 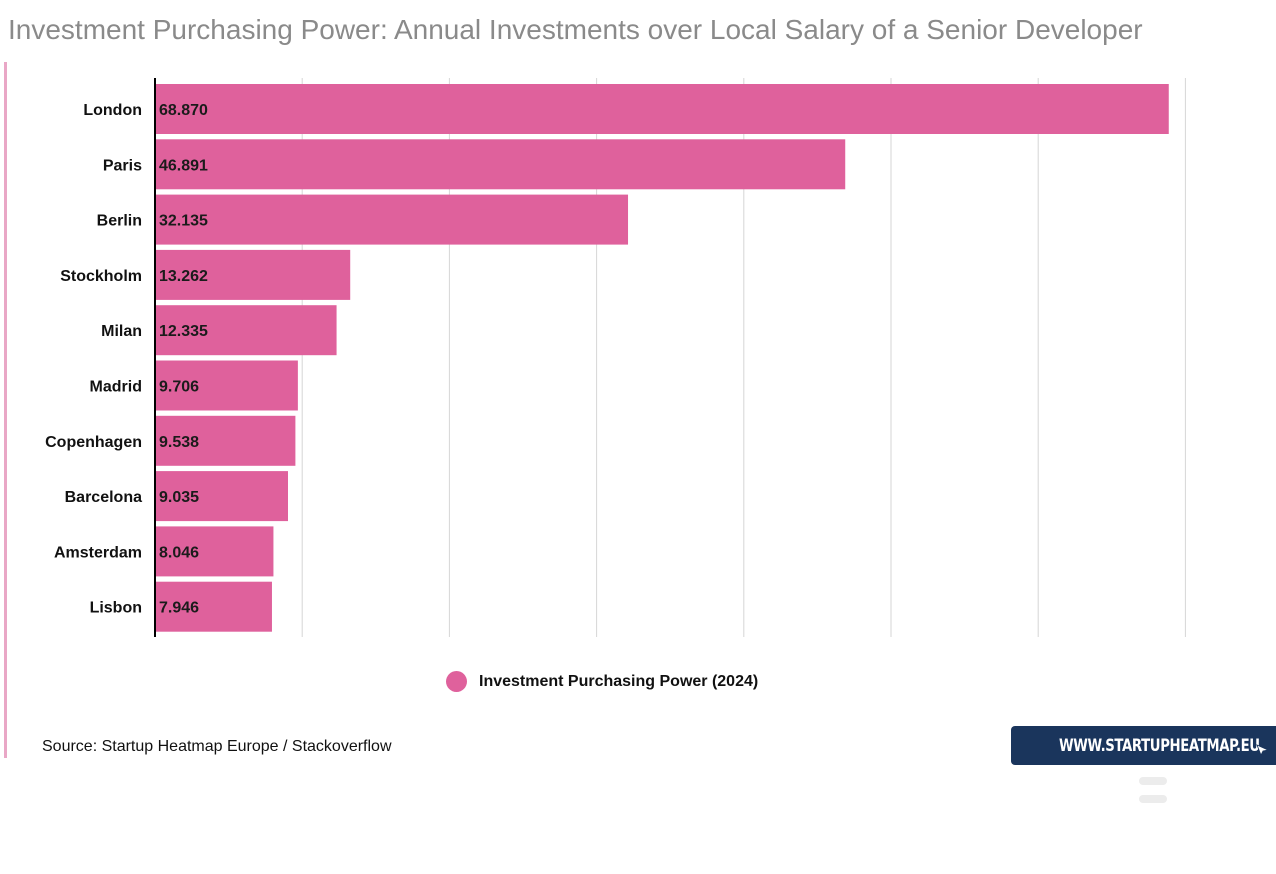 What do you see at coordinates (103, 497) in the screenshot?
I see `category-label: Barcelona` at bounding box center [103, 497].